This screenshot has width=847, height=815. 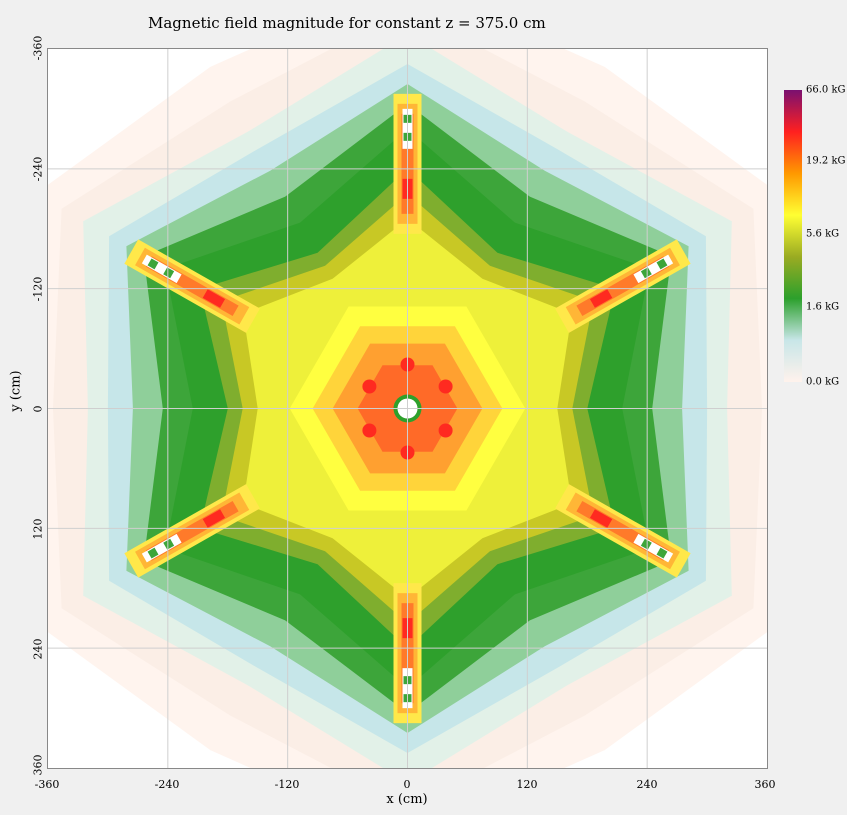 What do you see at coordinates (793, 236) in the screenshot?
I see `colorbar` at bounding box center [793, 236].